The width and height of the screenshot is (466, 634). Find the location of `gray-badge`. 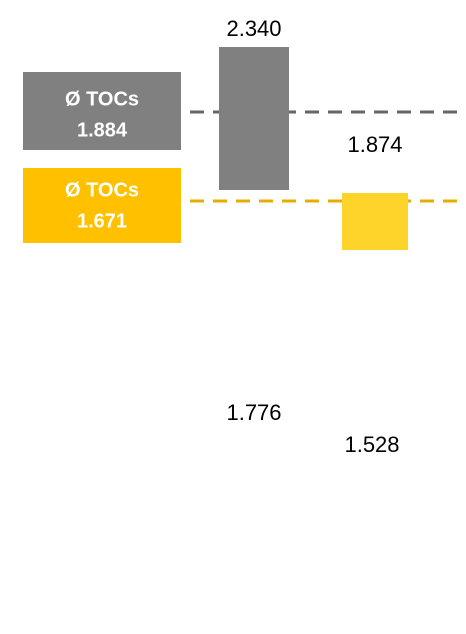

gray-badge is located at coordinates (102, 111).